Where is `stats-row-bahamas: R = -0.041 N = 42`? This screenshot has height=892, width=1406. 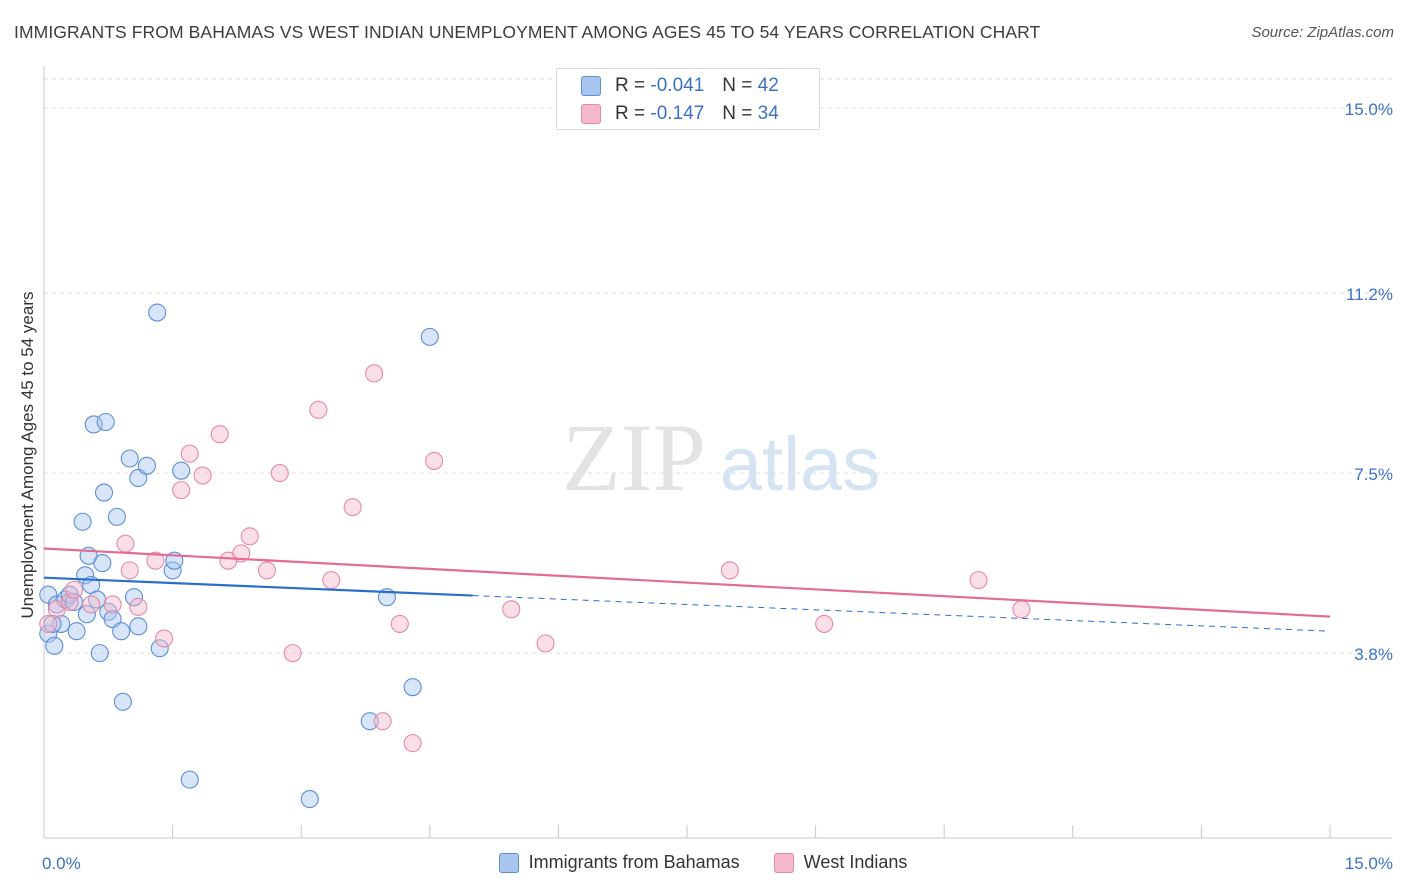
stats-row-bahamas: R = -0.041 N = 42 is located at coordinates (680, 86).